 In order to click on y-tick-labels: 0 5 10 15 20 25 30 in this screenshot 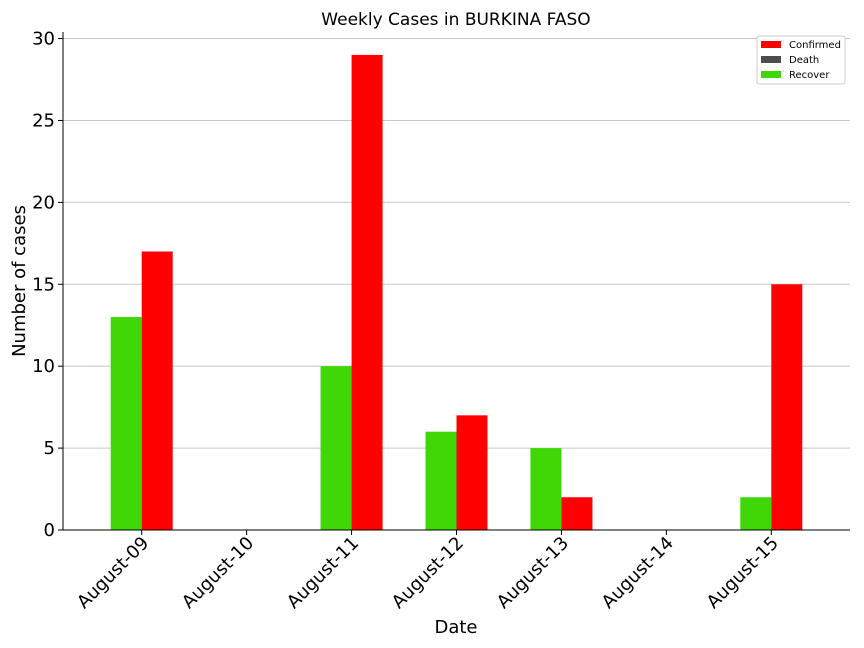, I will do `click(47, 285)`.